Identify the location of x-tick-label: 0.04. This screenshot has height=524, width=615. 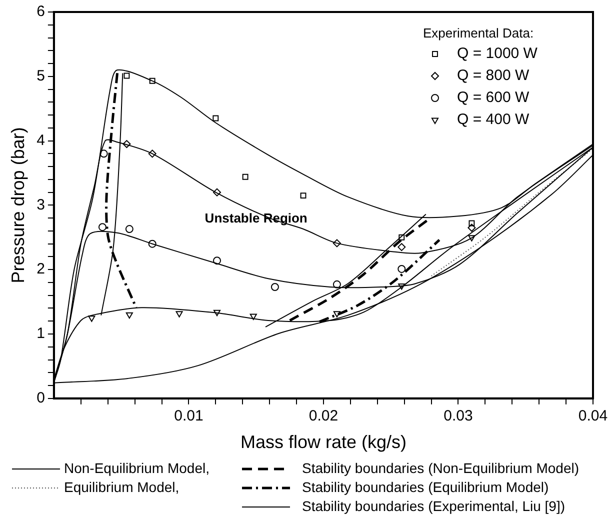
(593, 416).